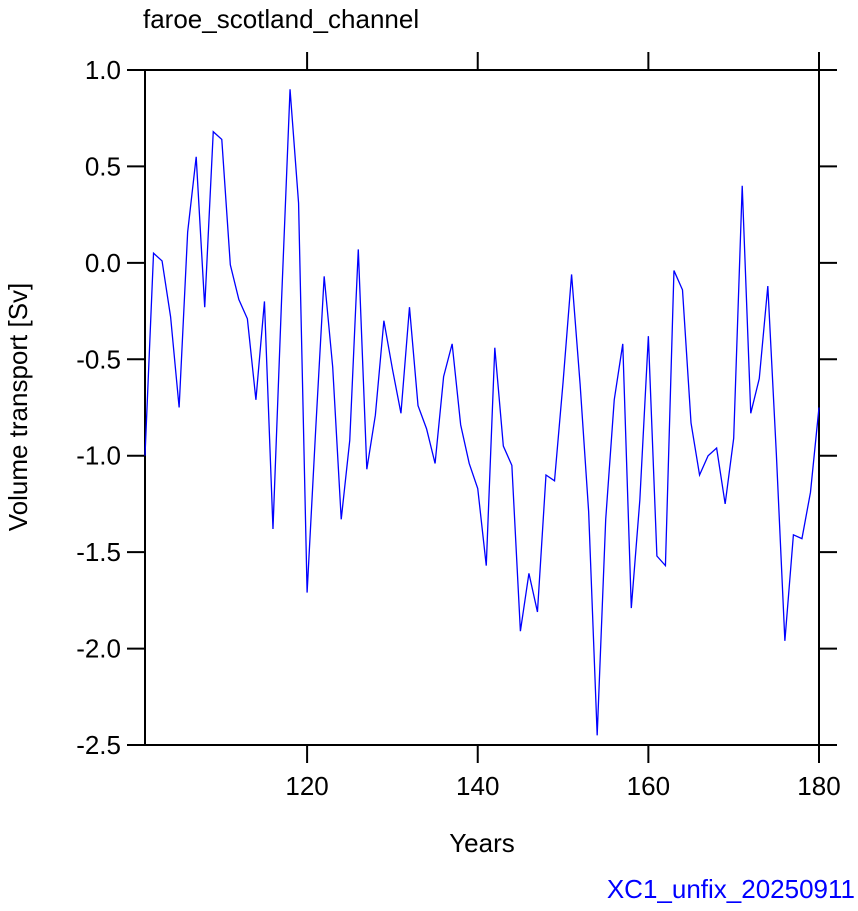 The width and height of the screenshot is (858, 911). I want to click on y-tick-label: -2.0, so click(98, 649).